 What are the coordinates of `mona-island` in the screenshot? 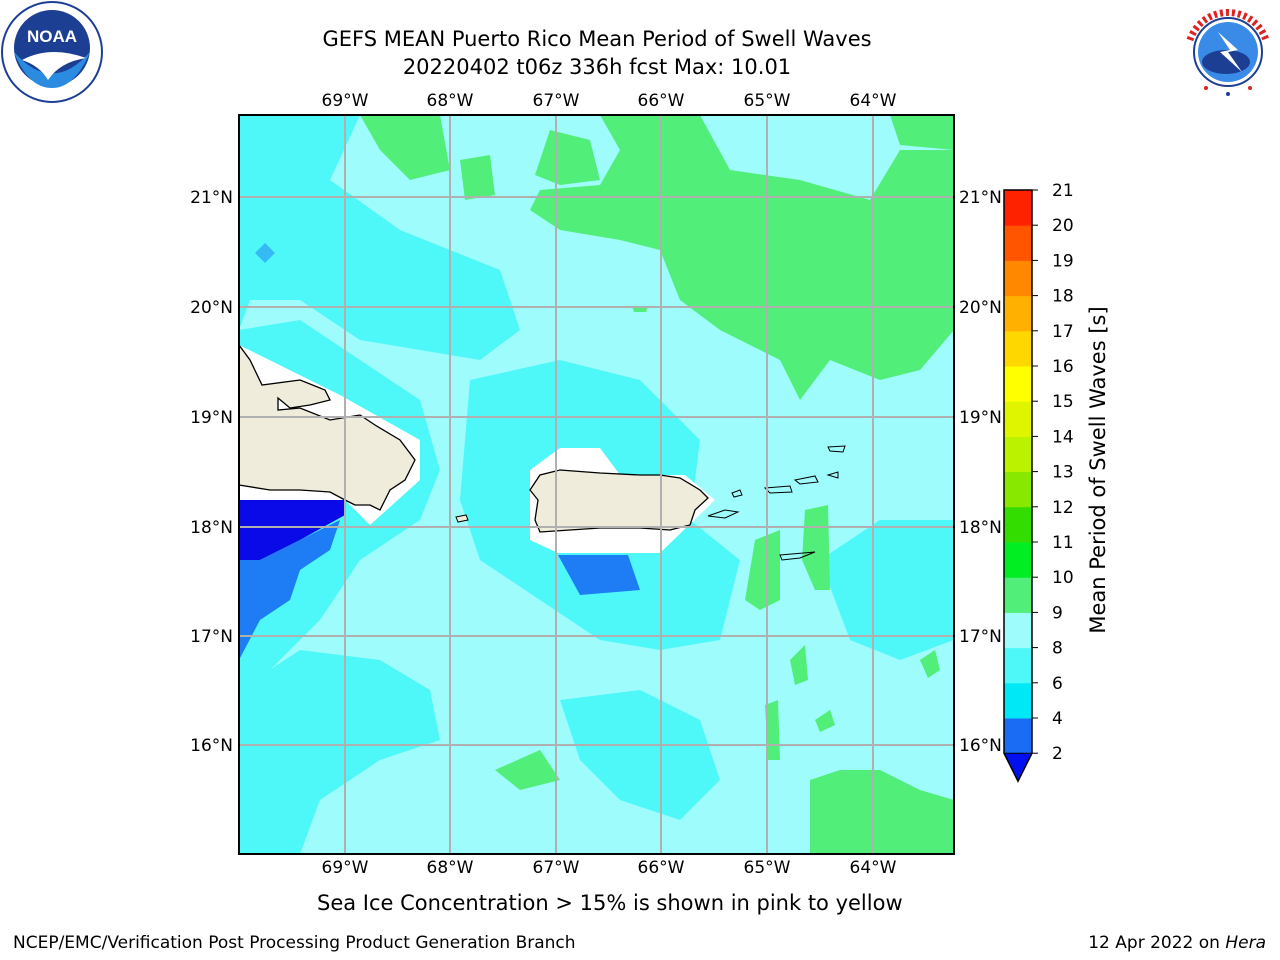 It's located at (462, 518).